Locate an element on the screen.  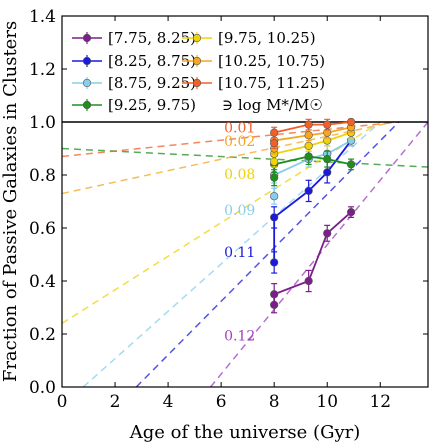
legend-label-0: [7.75, 8.25) is located at coordinates (152, 38).